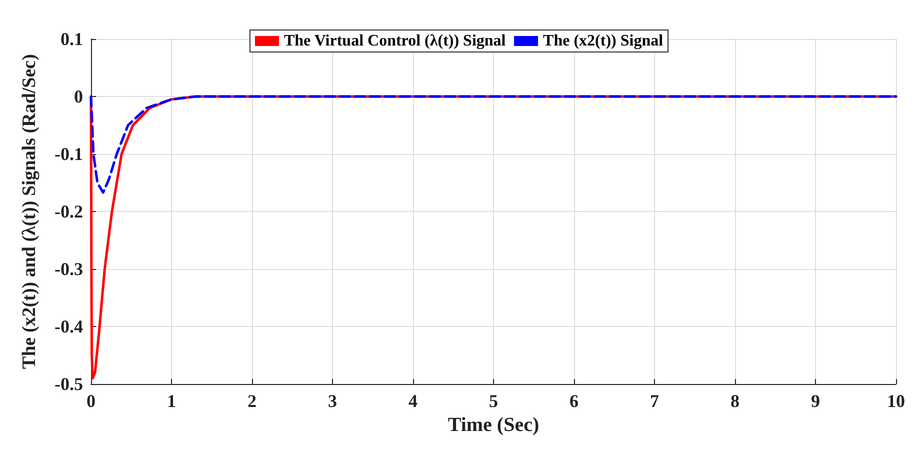 This screenshot has height=455, width=918. Describe the element at coordinates (413, 401) in the screenshot. I see `x-tick-label: 4` at that location.